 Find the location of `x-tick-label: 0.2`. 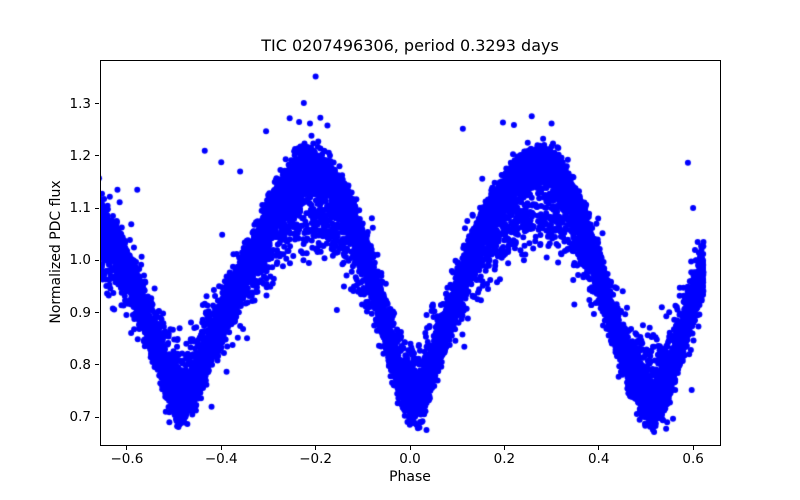

x-tick-label: 0.2 is located at coordinates (504, 459).